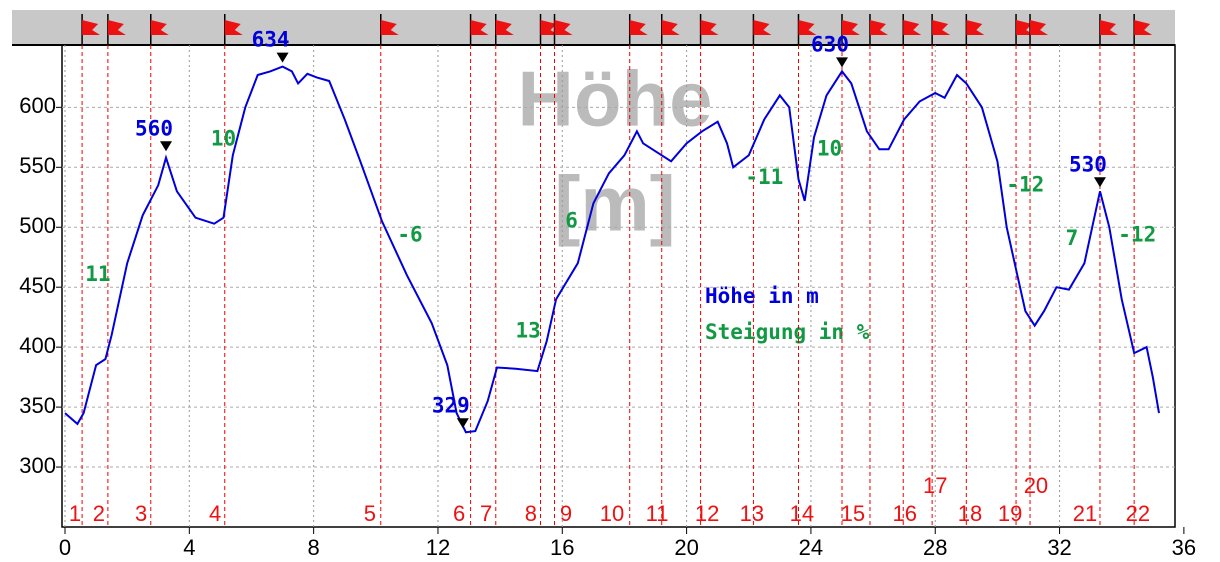 Image resolution: width=1220 pixels, height=562 pixels. What do you see at coordinates (935, 485) in the screenshot?
I see `waypoint-label: 17` at bounding box center [935, 485].